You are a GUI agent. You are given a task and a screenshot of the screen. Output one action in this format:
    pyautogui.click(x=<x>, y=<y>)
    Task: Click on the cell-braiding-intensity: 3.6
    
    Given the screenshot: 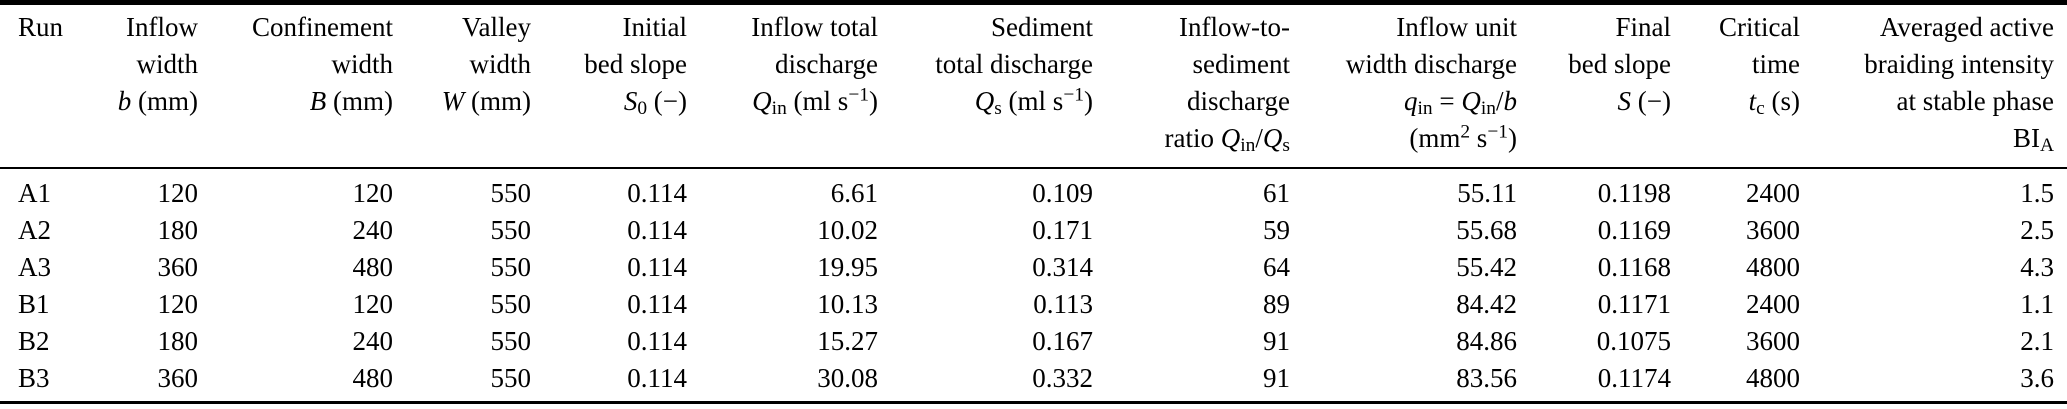 What is the action you would take?
    pyautogui.click(x=2037, y=378)
    